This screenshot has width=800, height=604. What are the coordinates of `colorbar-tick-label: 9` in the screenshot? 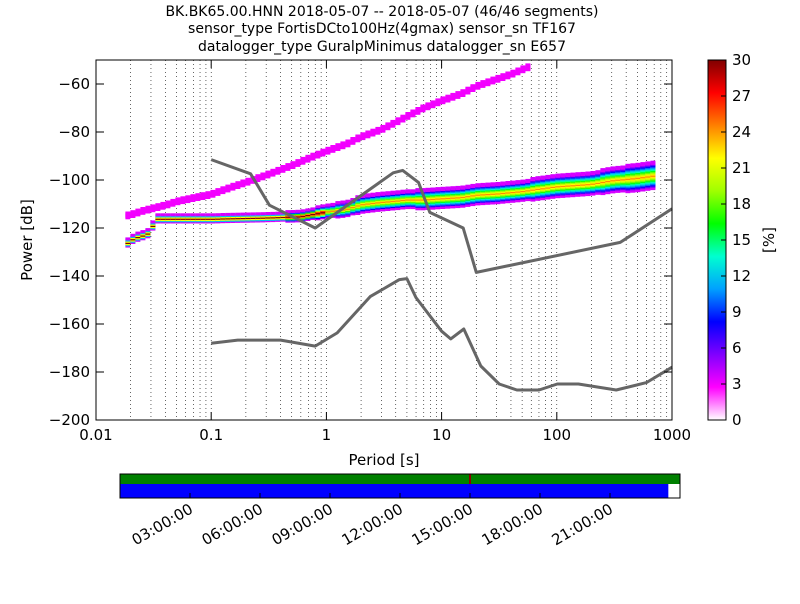 It's located at (737, 312).